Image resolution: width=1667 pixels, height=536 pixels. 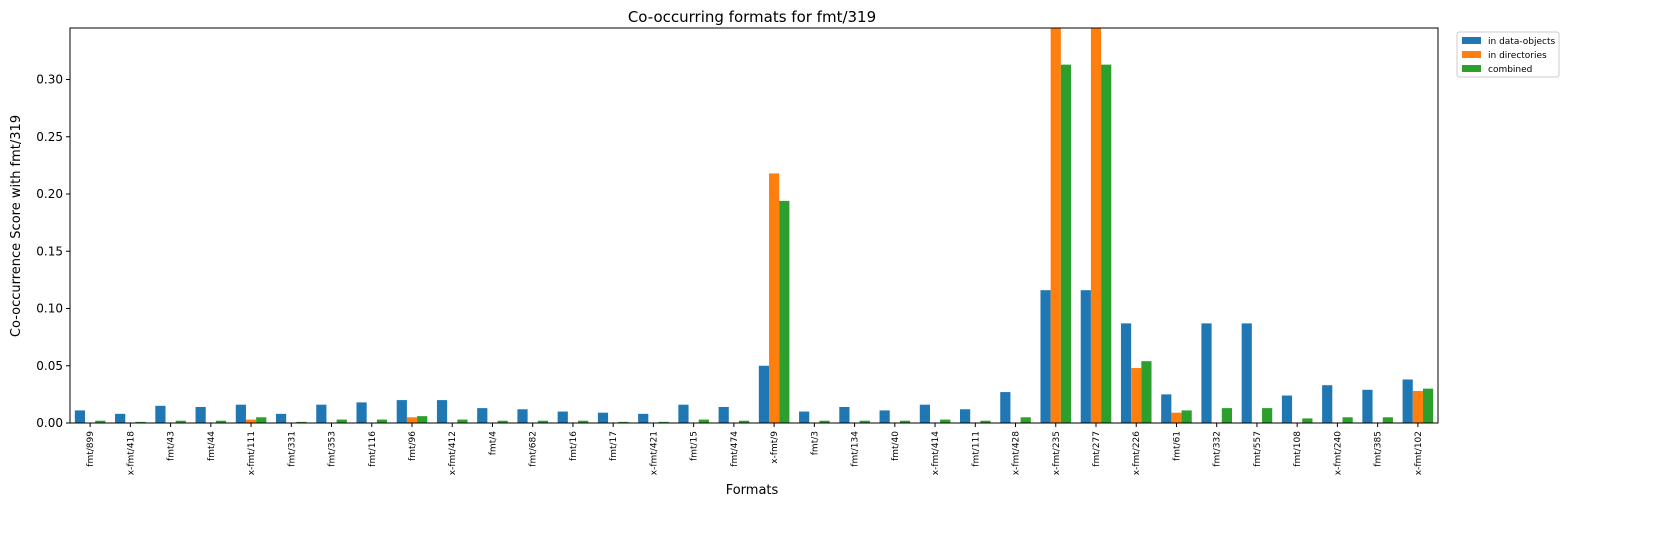 I want to click on x-tick-label: x-fmt/421, so click(x=654, y=453).